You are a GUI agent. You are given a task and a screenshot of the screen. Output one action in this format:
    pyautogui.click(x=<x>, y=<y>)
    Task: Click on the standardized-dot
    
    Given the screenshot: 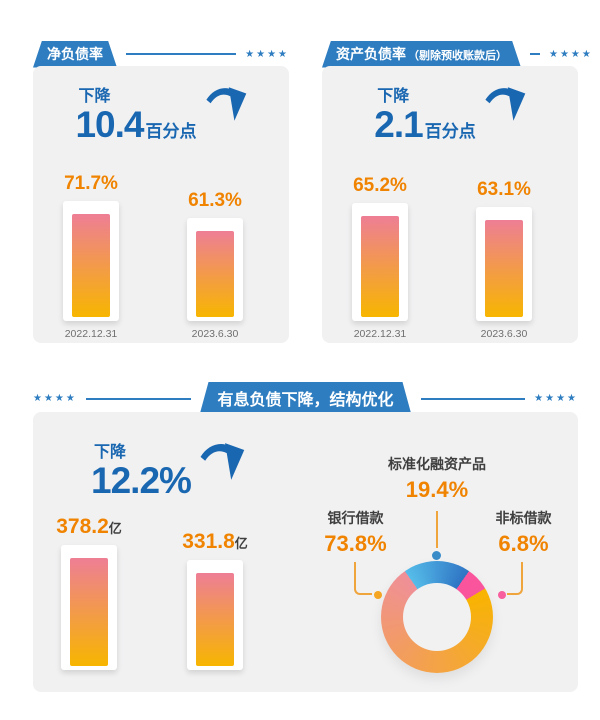 What is the action you would take?
    pyautogui.click(x=436, y=555)
    